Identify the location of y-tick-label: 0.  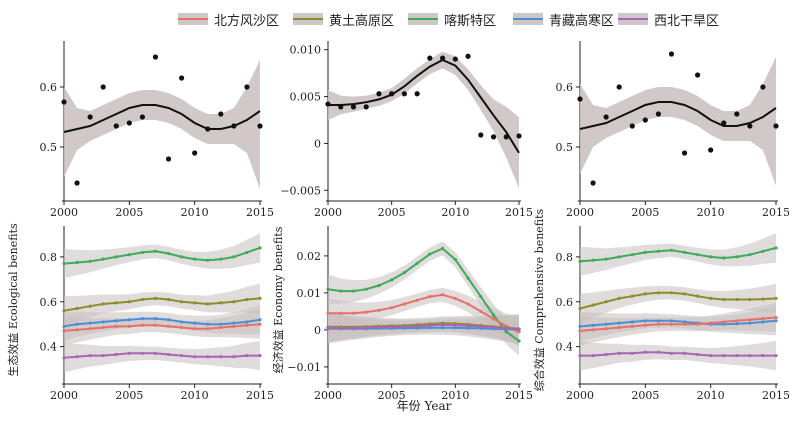
(317, 330).